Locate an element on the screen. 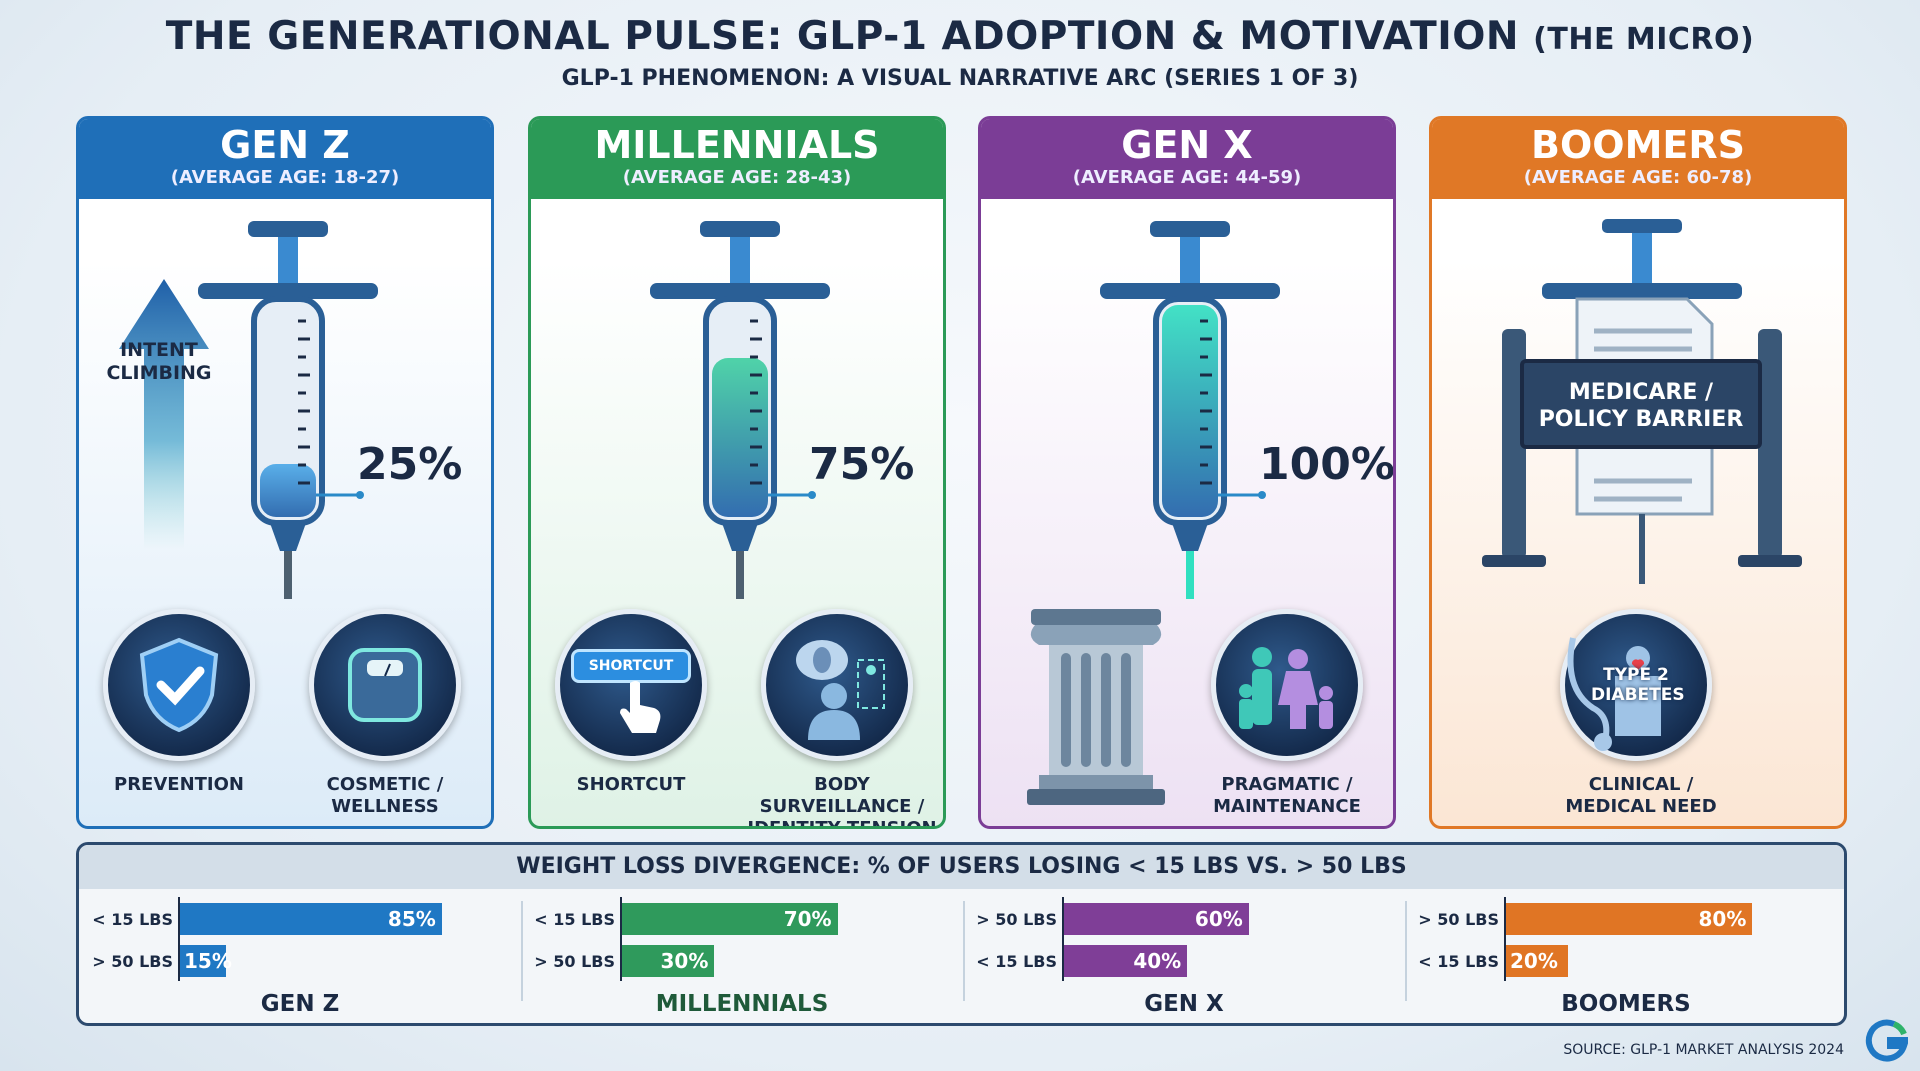 The image size is (1920, 1071). source-note: SOURCE: GLP-1 MARKET ANALYSIS 2024 is located at coordinates (1703, 1050).